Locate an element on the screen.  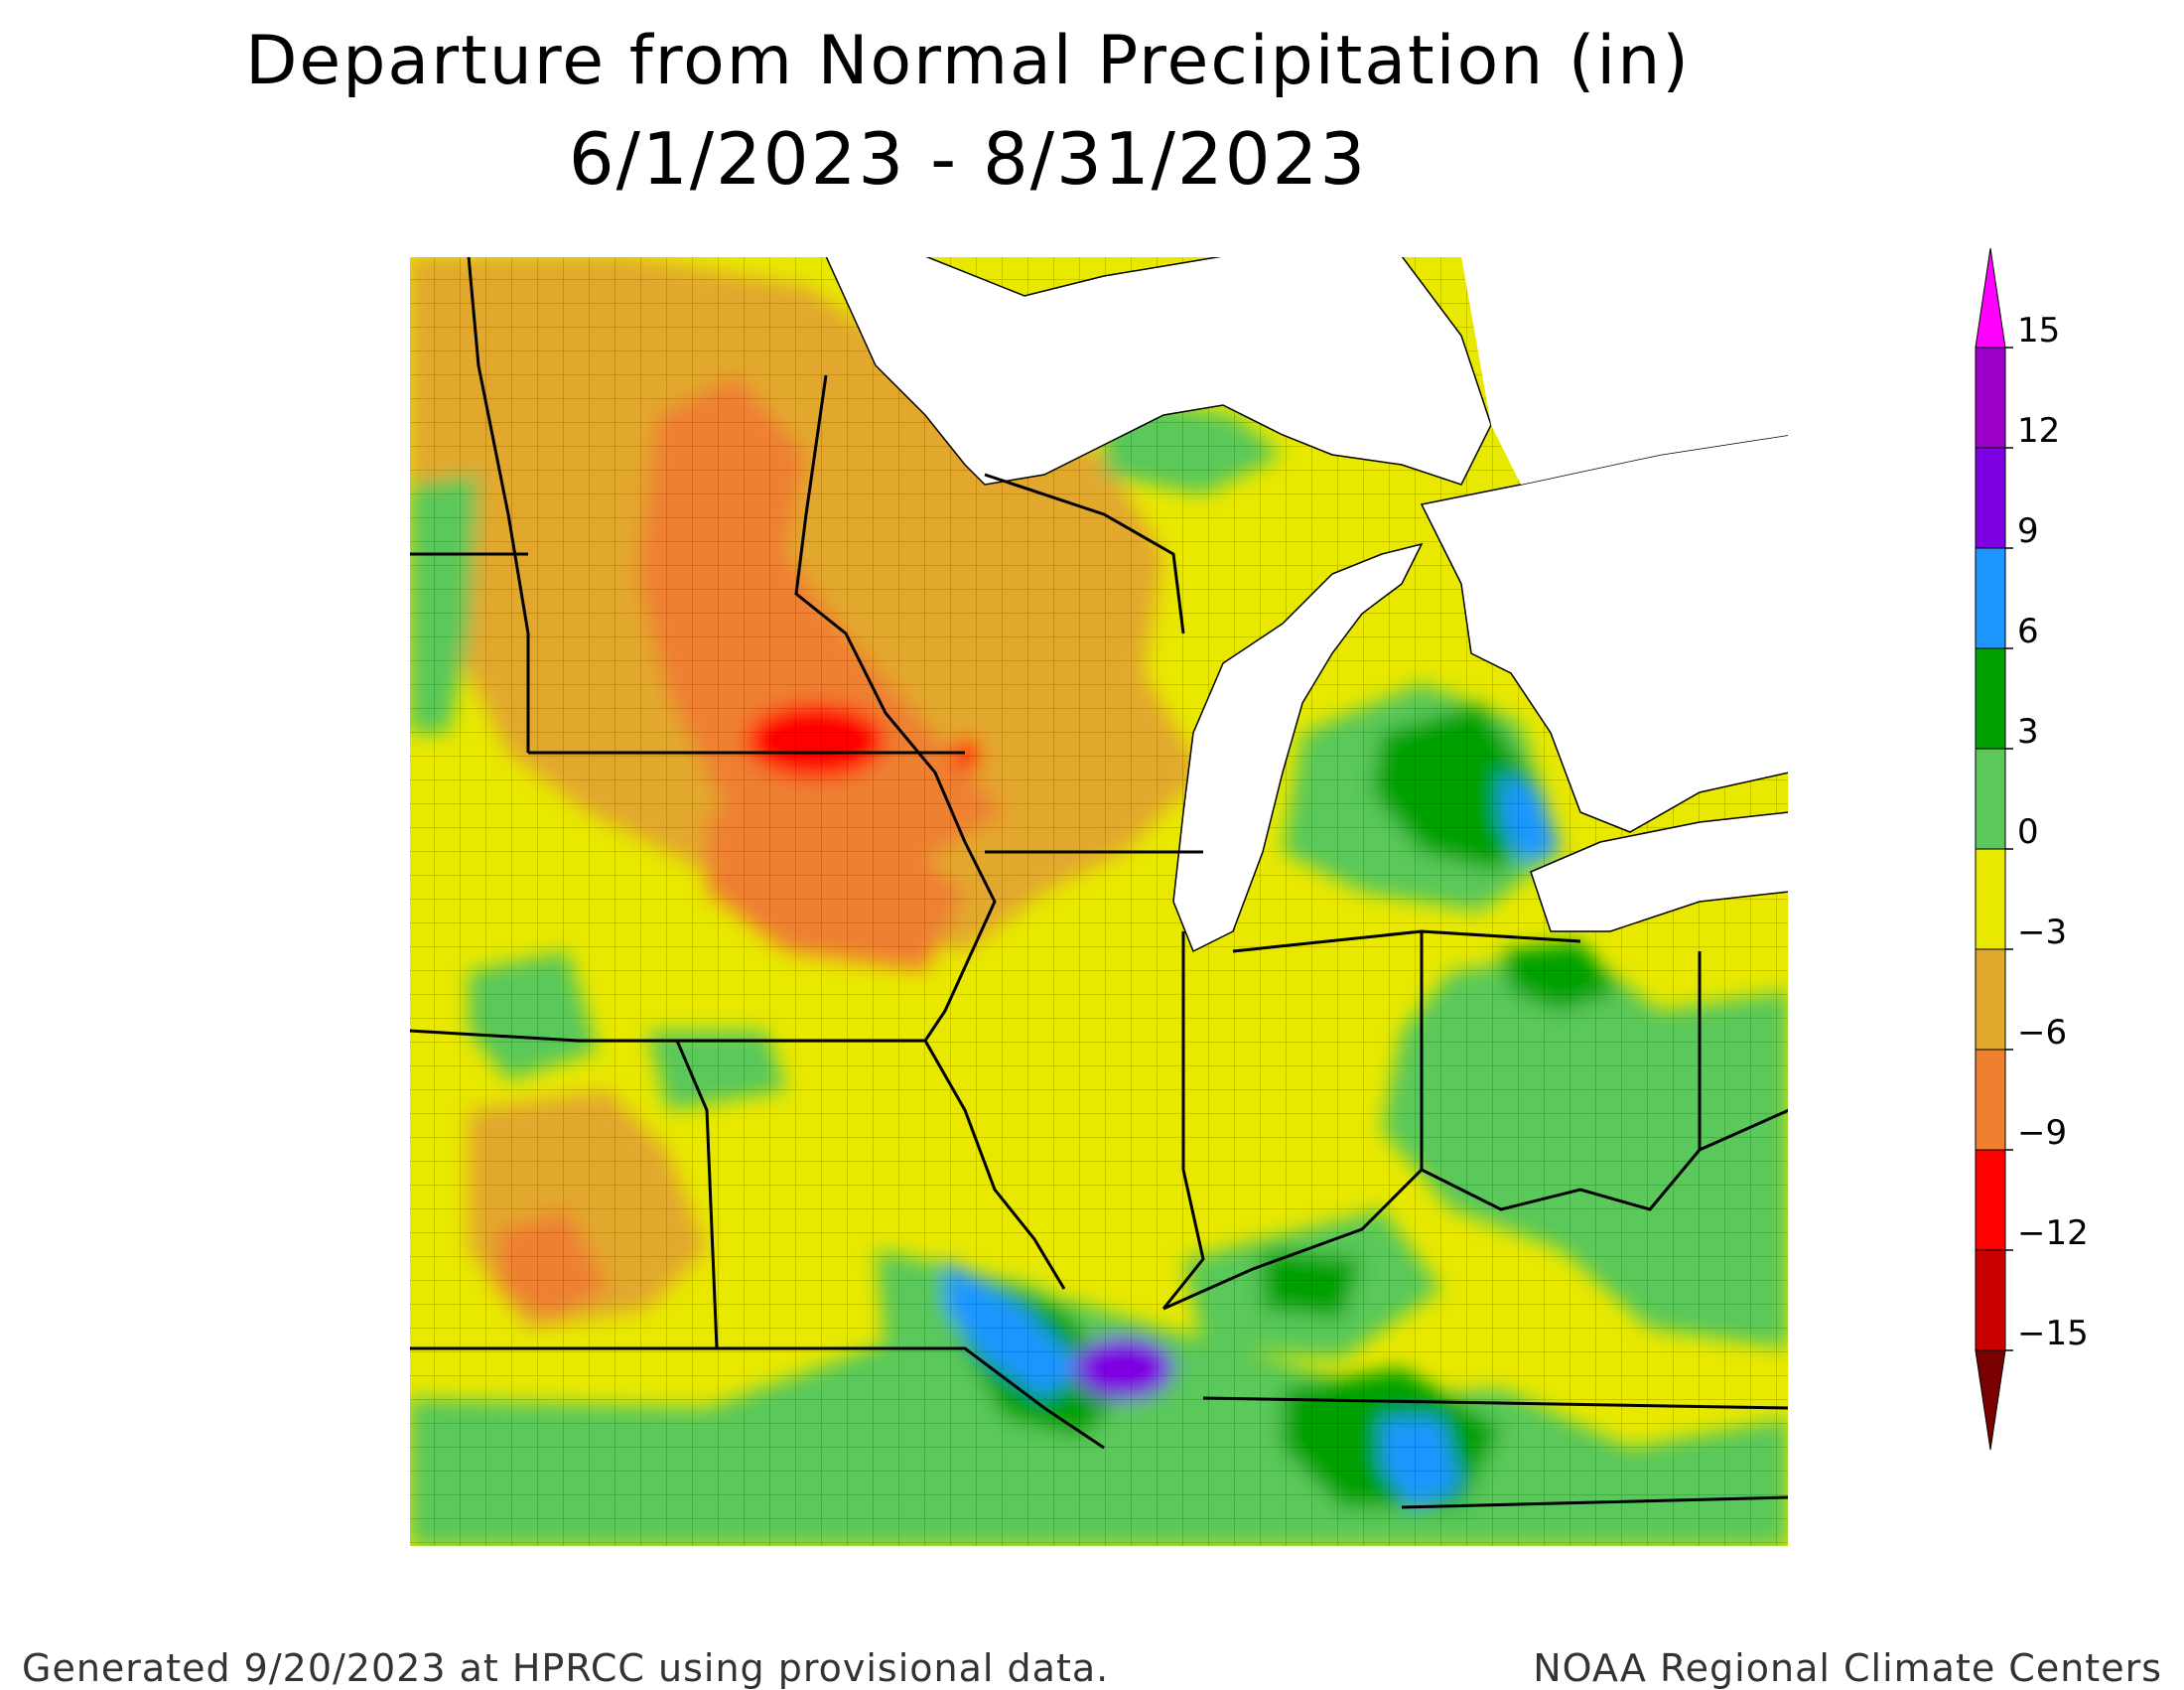
canada-region is located at coordinates (1625, 370).